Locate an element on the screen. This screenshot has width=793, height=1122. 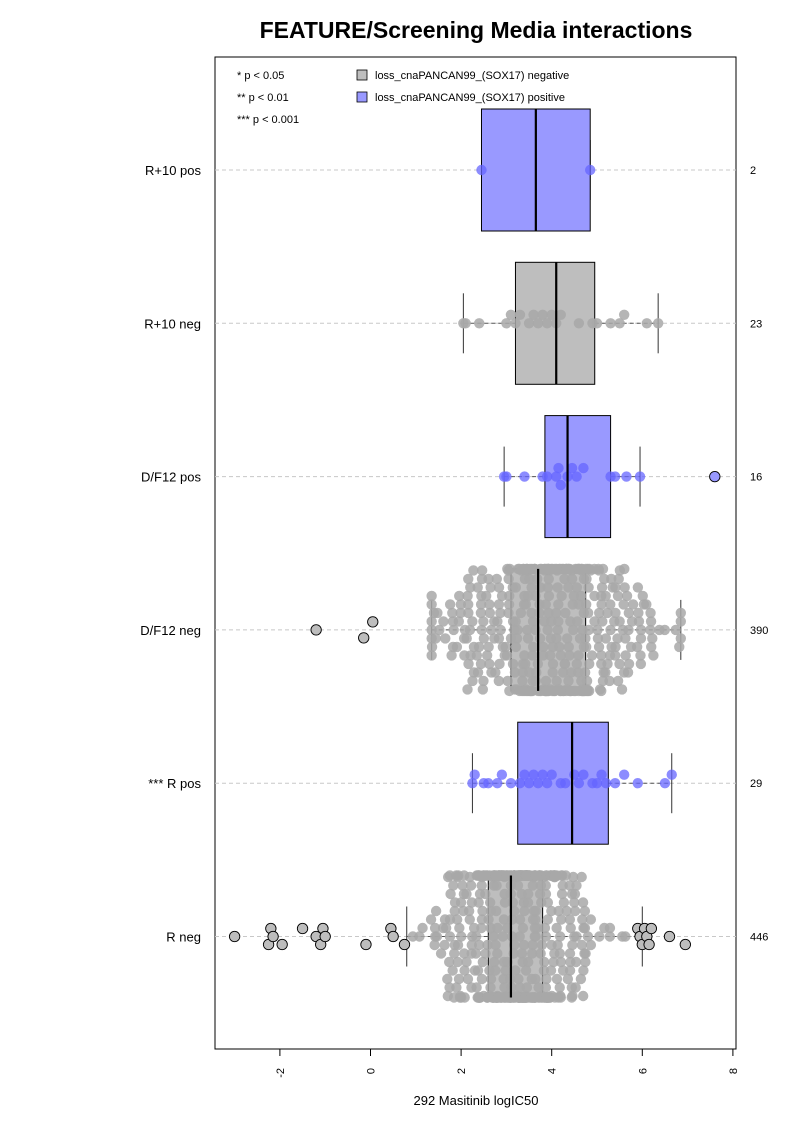
x-tick-label: -2 is located at coordinates (281, 1073).